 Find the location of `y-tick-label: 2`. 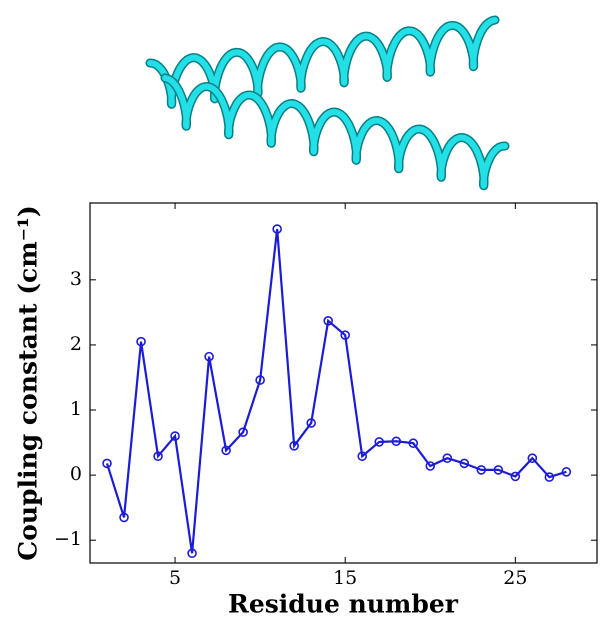

y-tick-label: 2 is located at coordinates (76, 344).